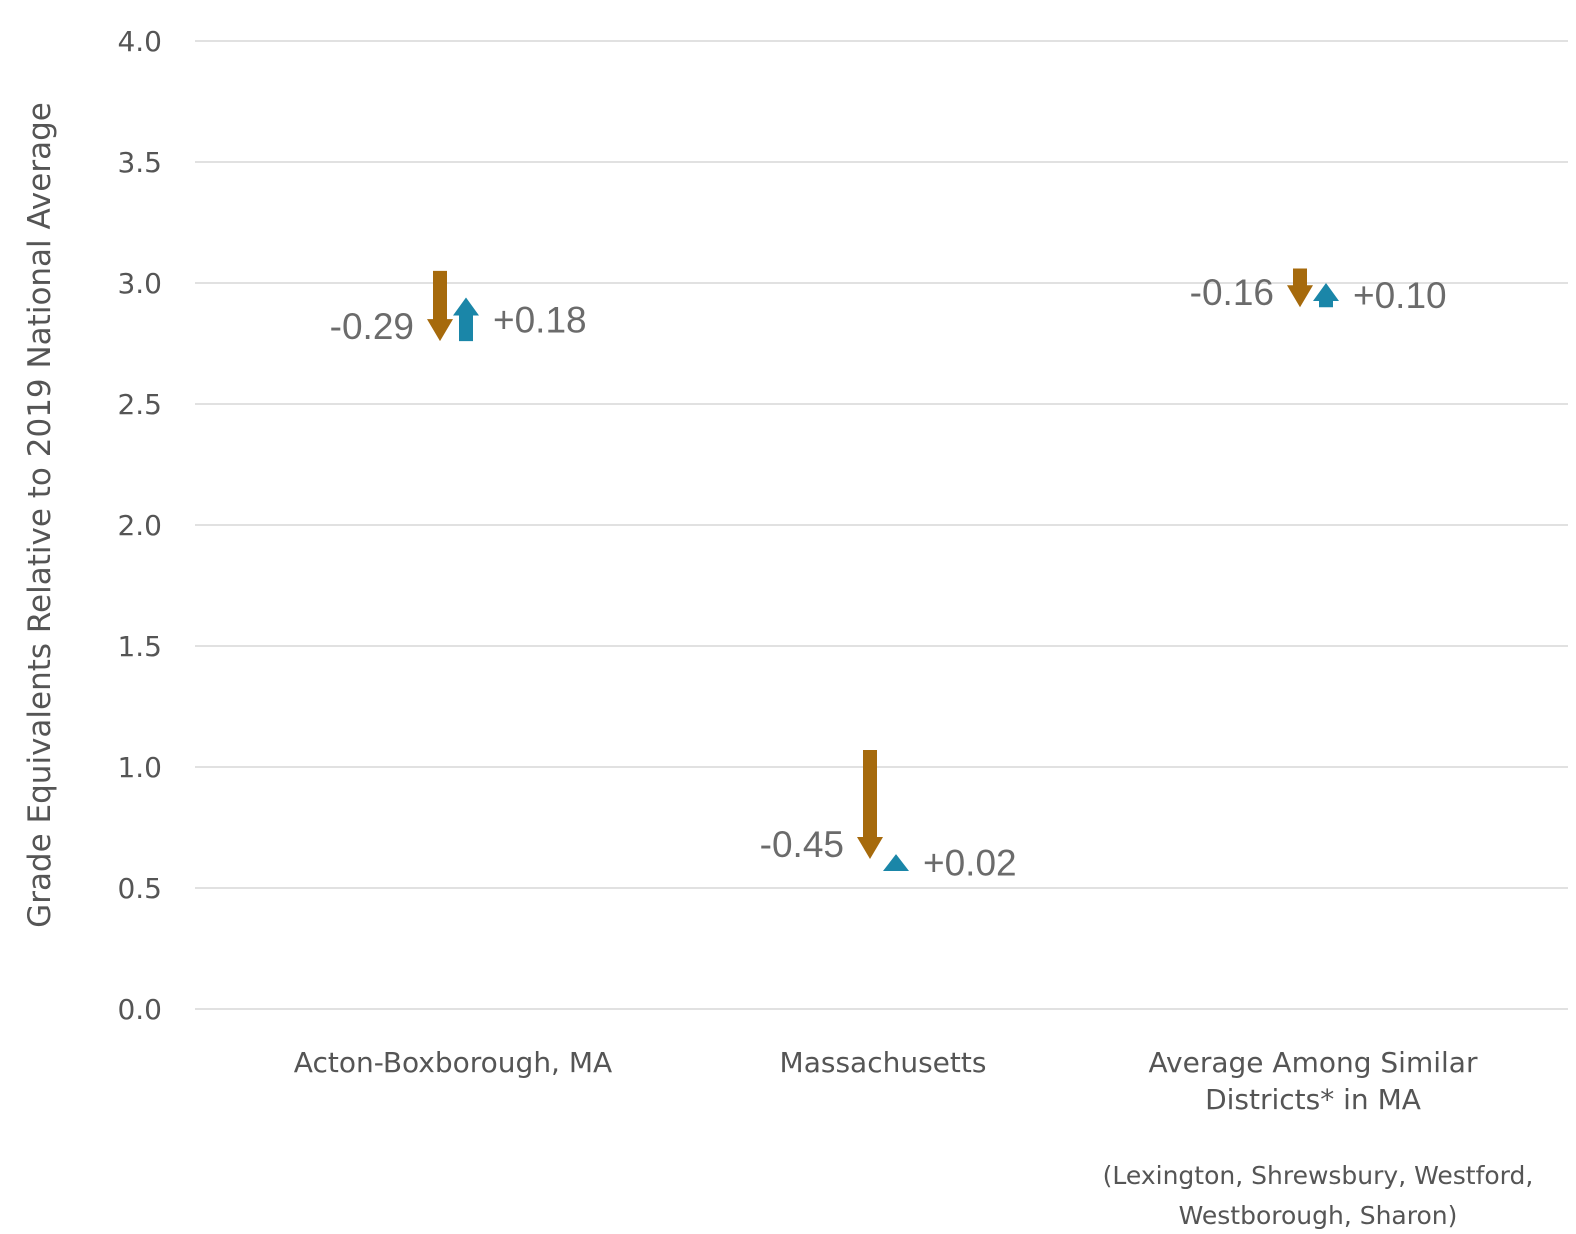 This screenshot has height=1234, width=1576. What do you see at coordinates (1318, 1215) in the screenshot?
I see `category-note: Westborough, Sharon)` at bounding box center [1318, 1215].